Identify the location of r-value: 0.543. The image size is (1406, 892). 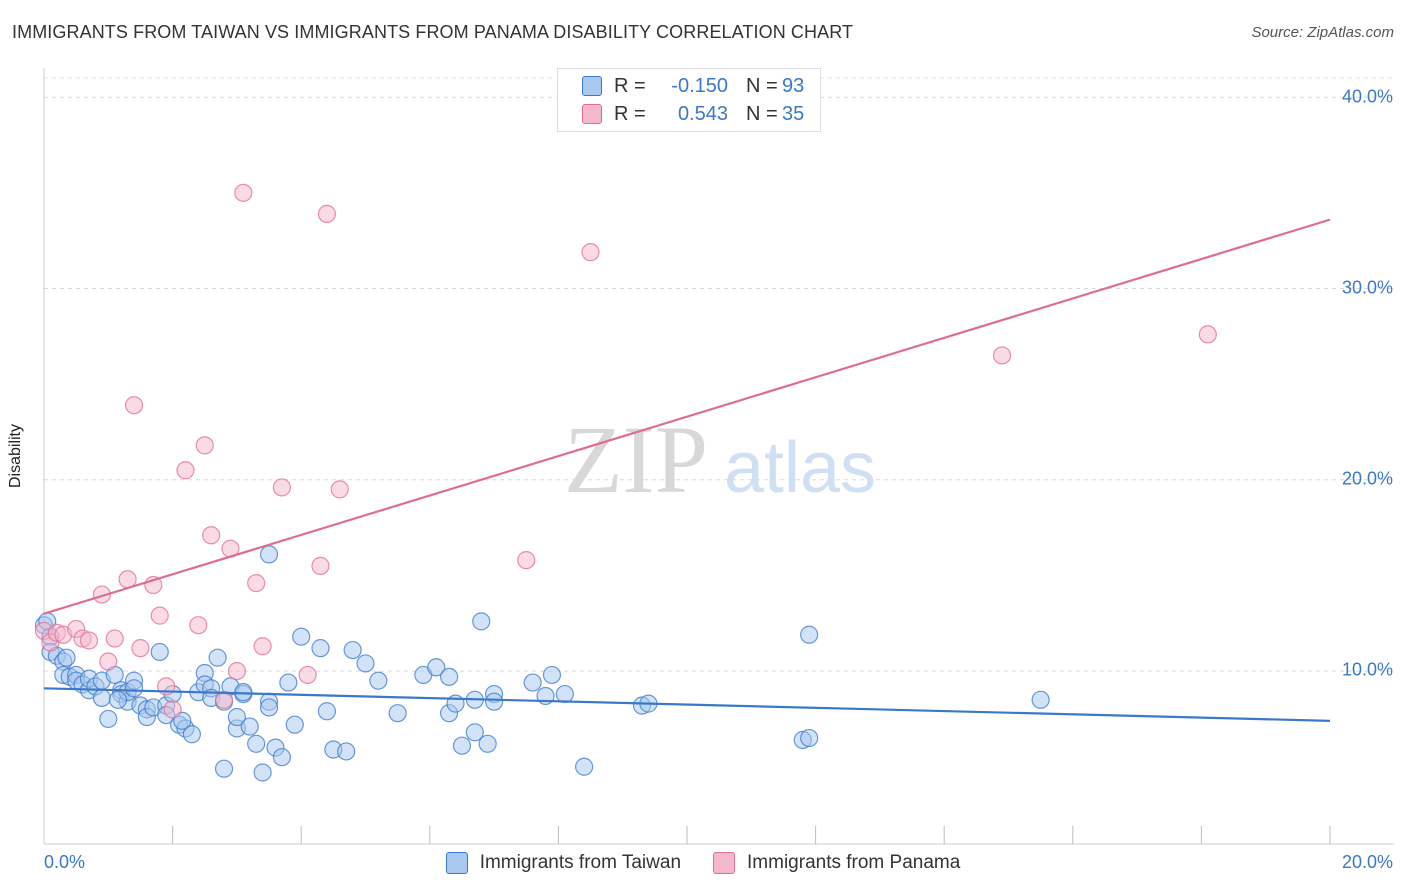
(702, 113).